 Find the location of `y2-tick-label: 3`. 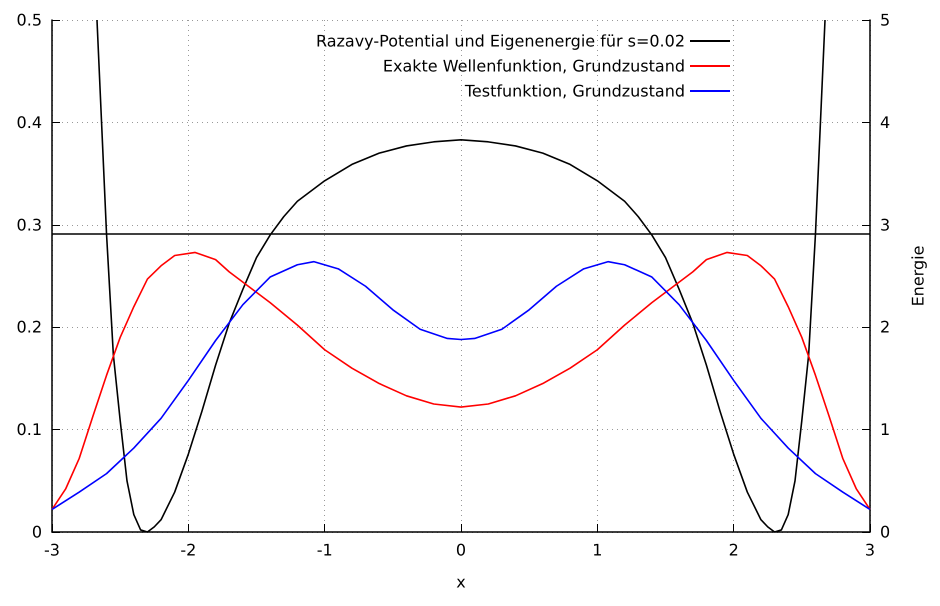

y2-tick-label: 3 is located at coordinates (885, 224).